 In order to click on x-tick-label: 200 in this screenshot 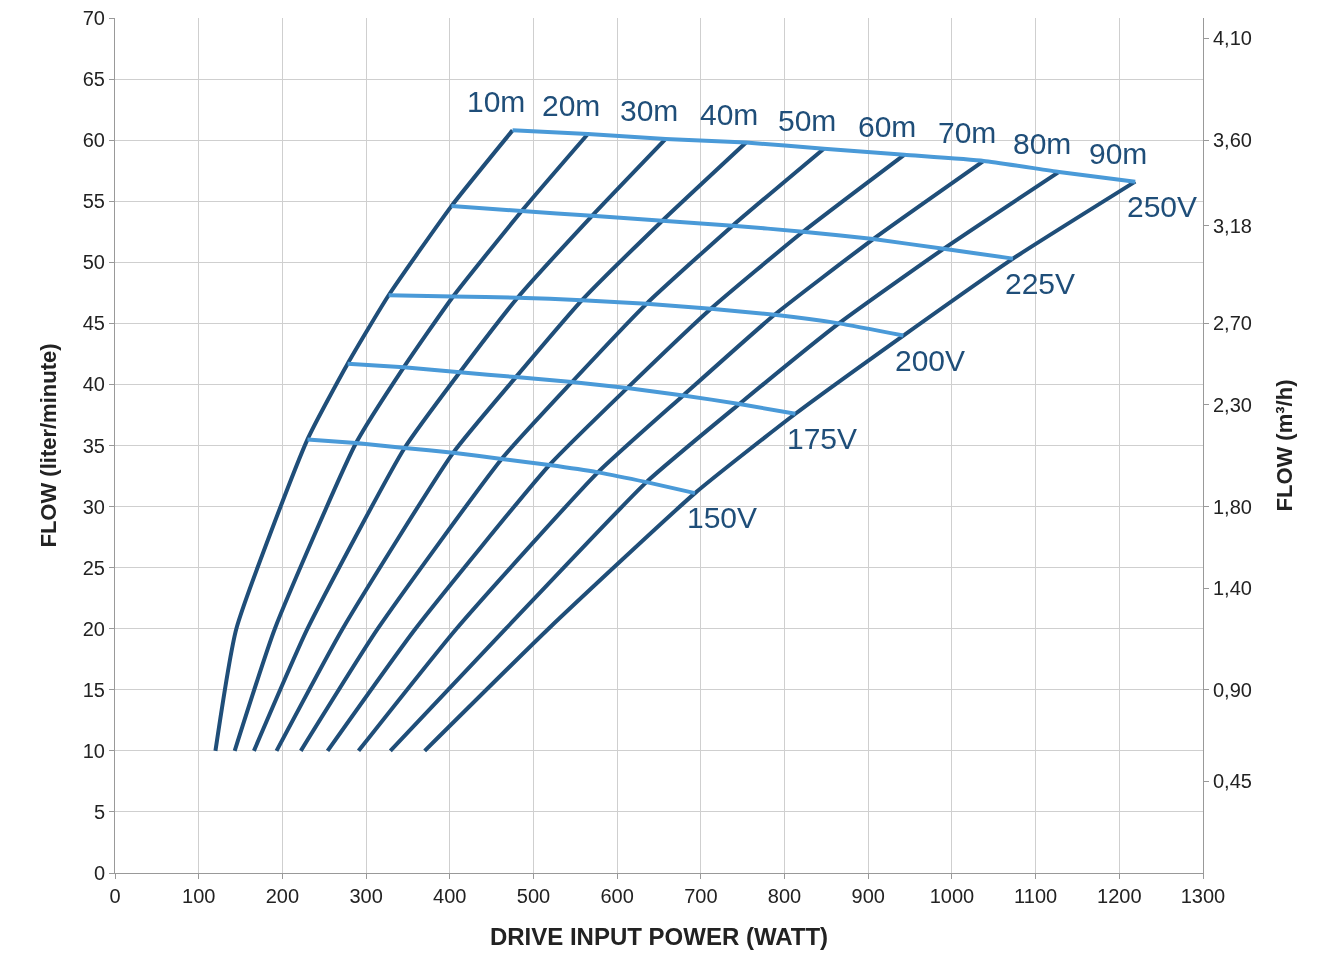, I will do `click(282, 896)`.